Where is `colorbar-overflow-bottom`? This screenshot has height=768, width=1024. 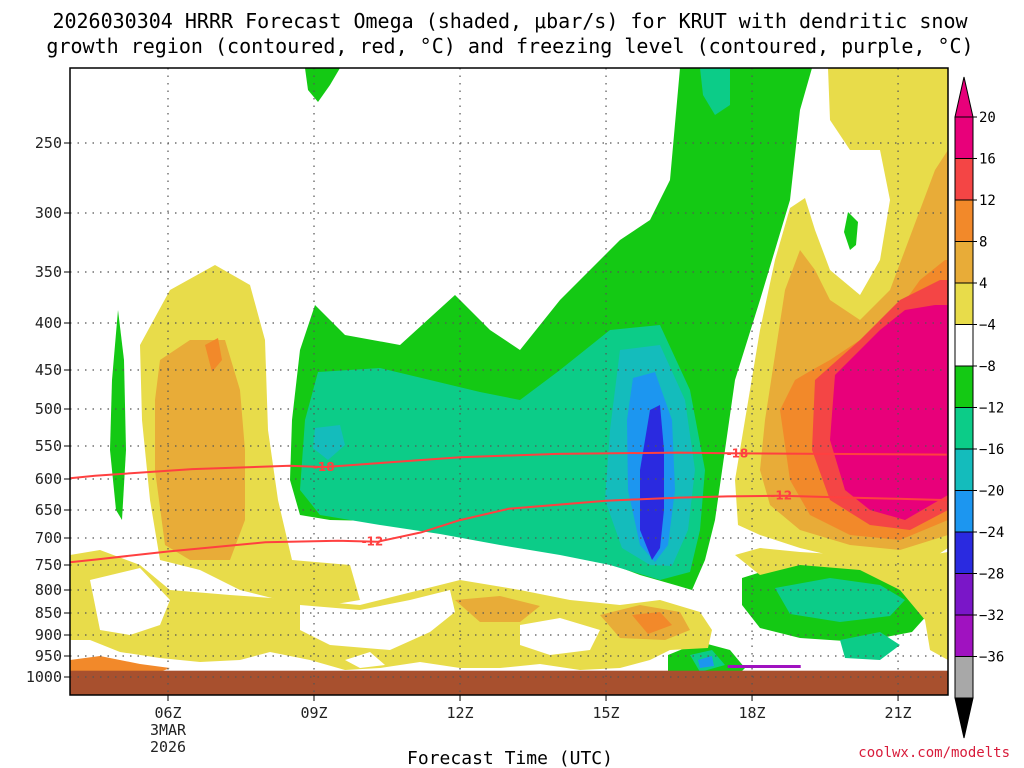
colorbar-overflow-bottom is located at coordinates (964, 718).